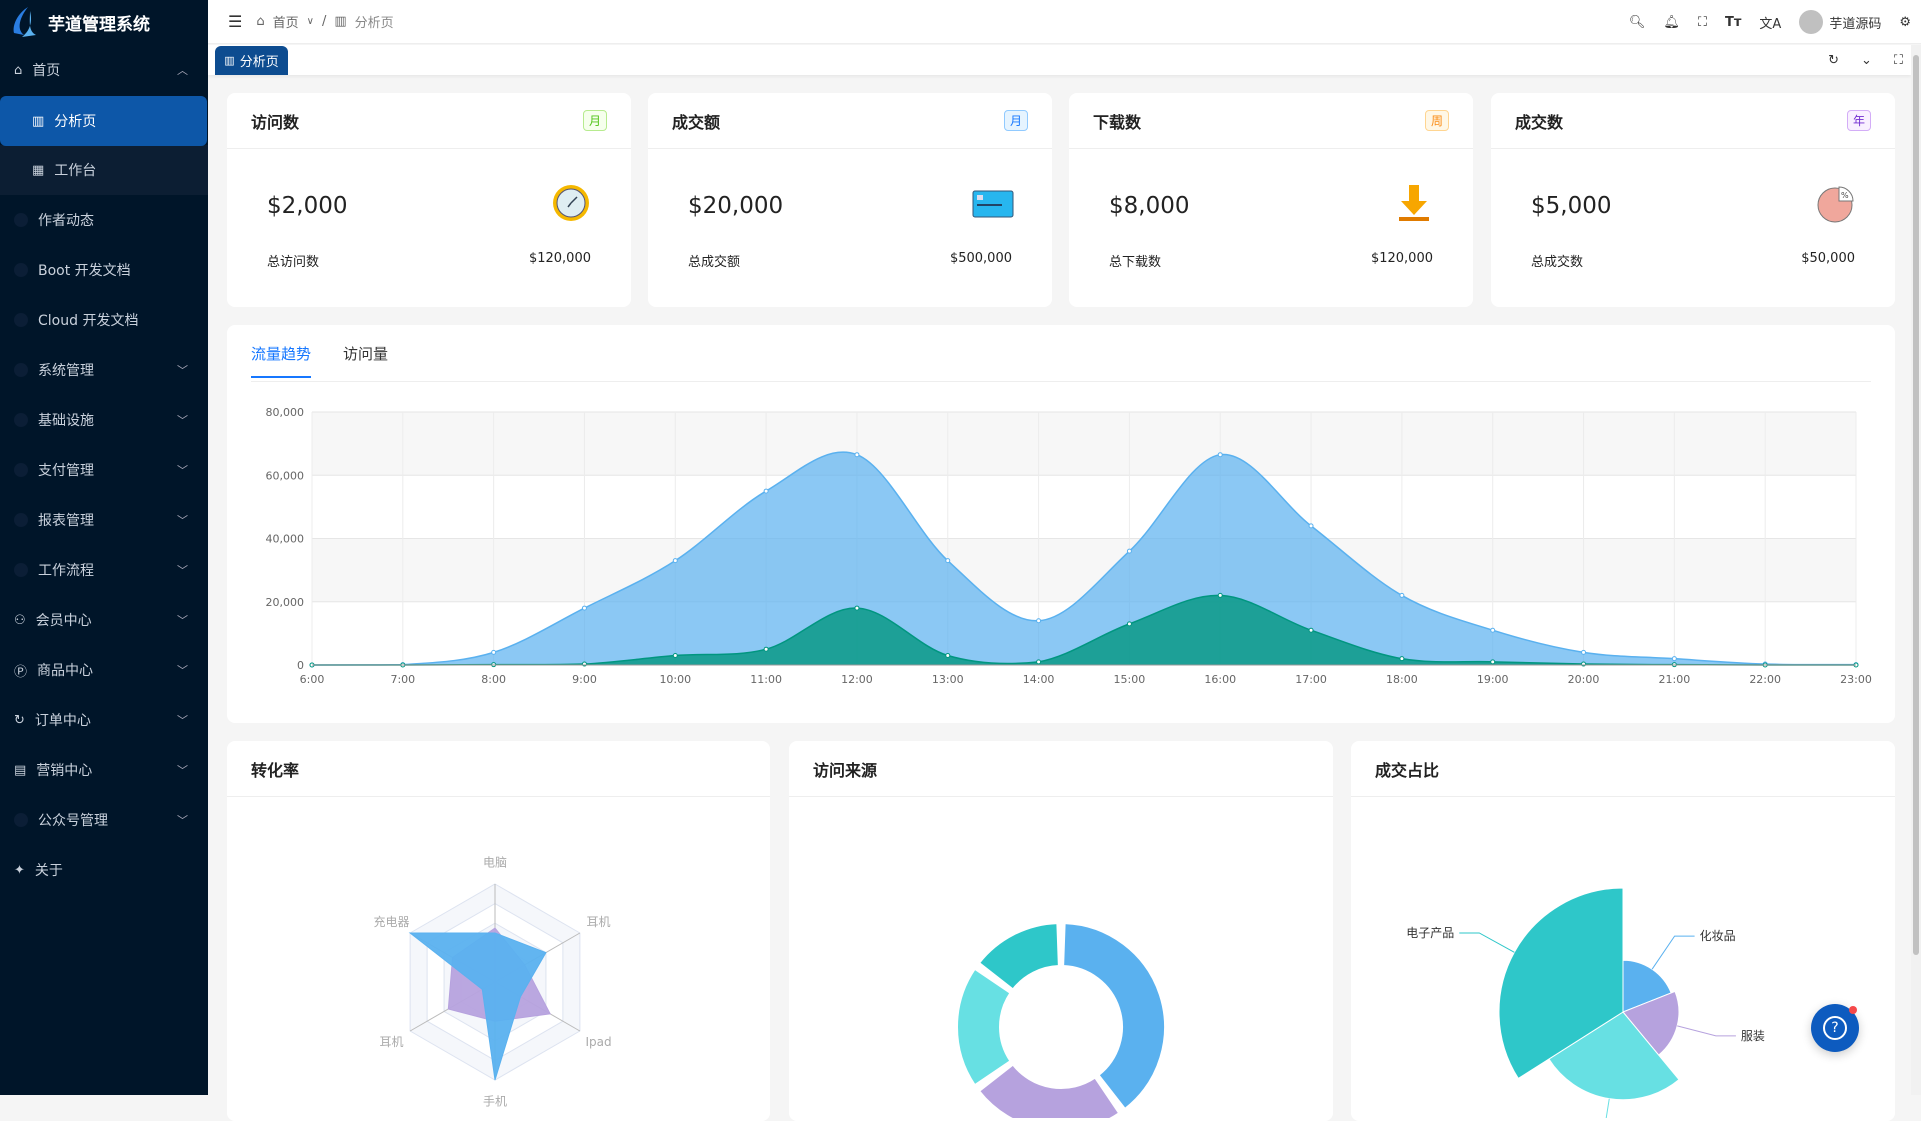 Image resolution: width=1921 pixels, height=1121 pixels. Describe the element at coordinates (1675, 679) in the screenshot. I see `x-tick-label: 21:00` at that location.